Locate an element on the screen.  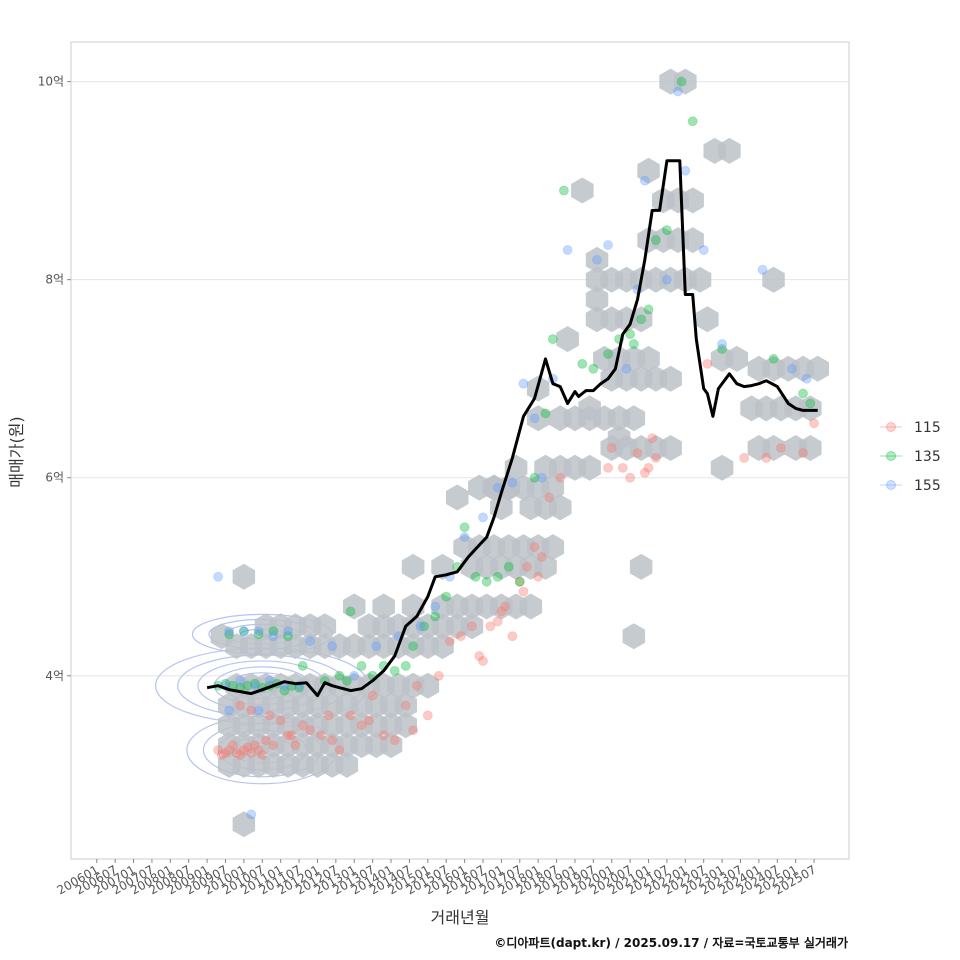
y-tick-label-2: 8억 is located at coordinates (54, 280).